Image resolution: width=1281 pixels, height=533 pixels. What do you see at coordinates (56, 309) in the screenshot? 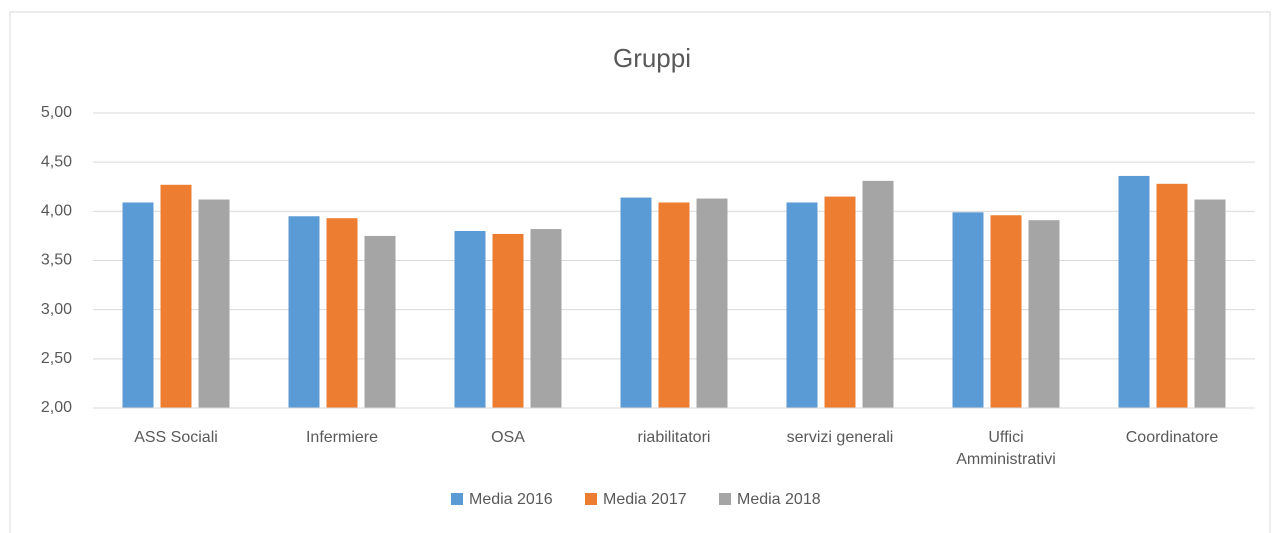
I see `y-tick-label: 3,00` at bounding box center [56, 309].